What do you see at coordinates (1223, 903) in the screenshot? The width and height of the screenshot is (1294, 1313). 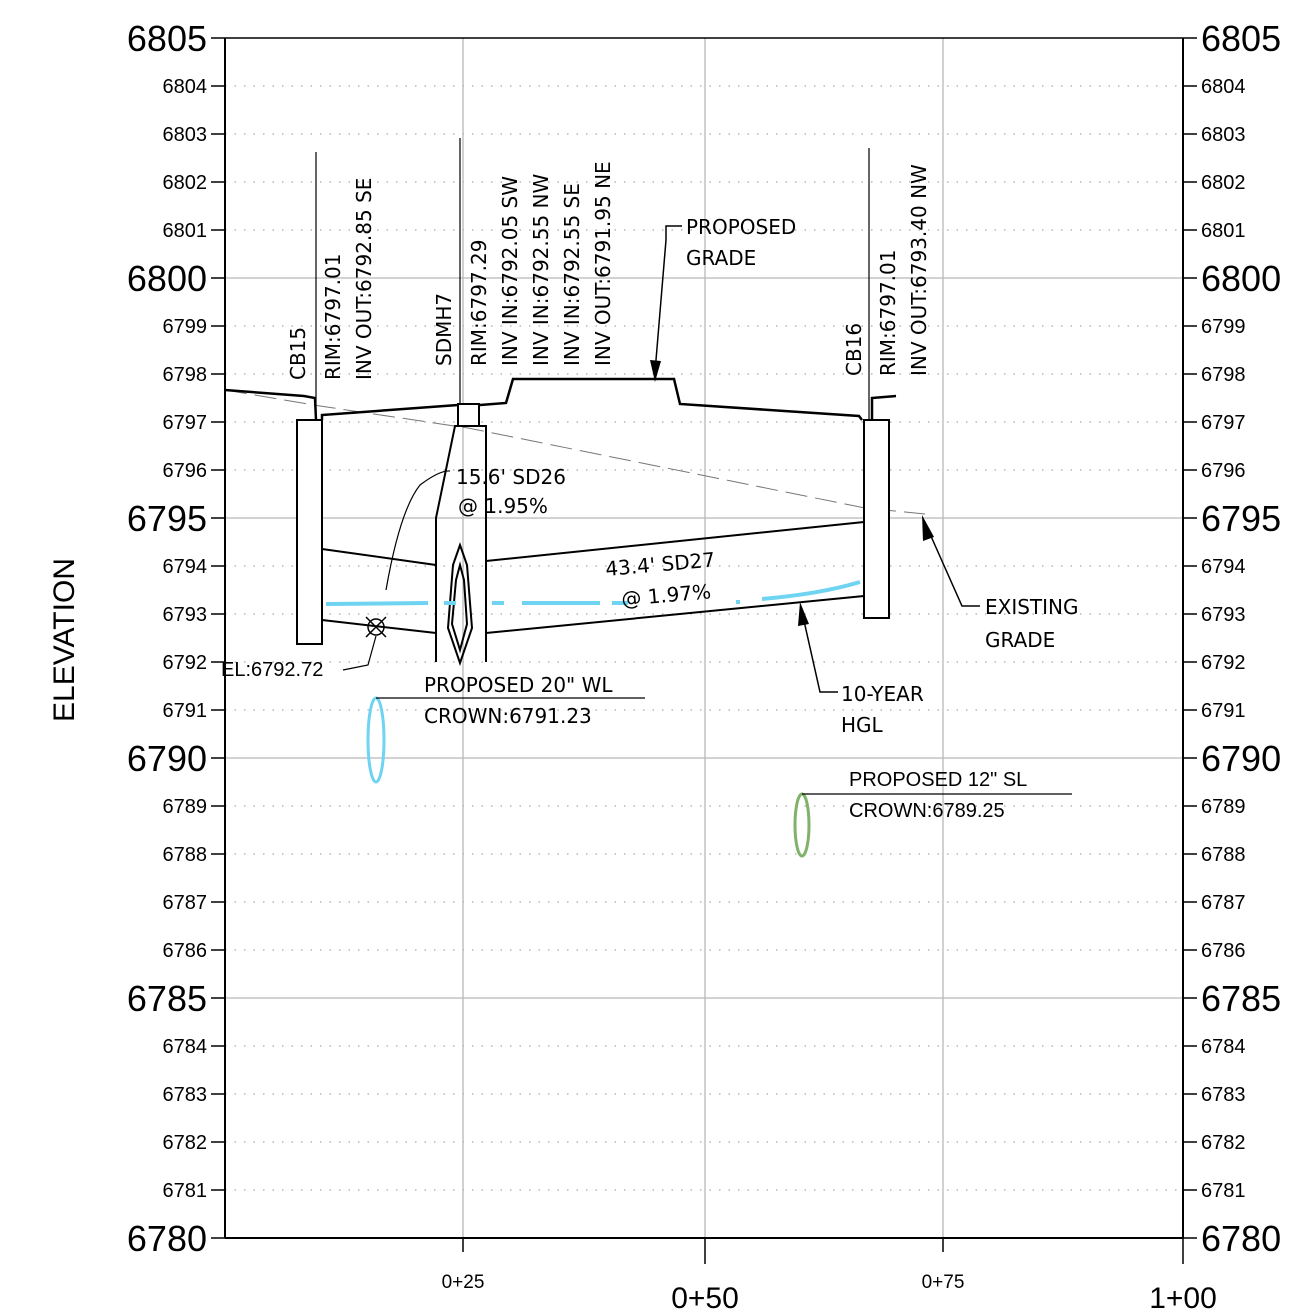 I see `elevation-label-right: 6787` at bounding box center [1223, 903].